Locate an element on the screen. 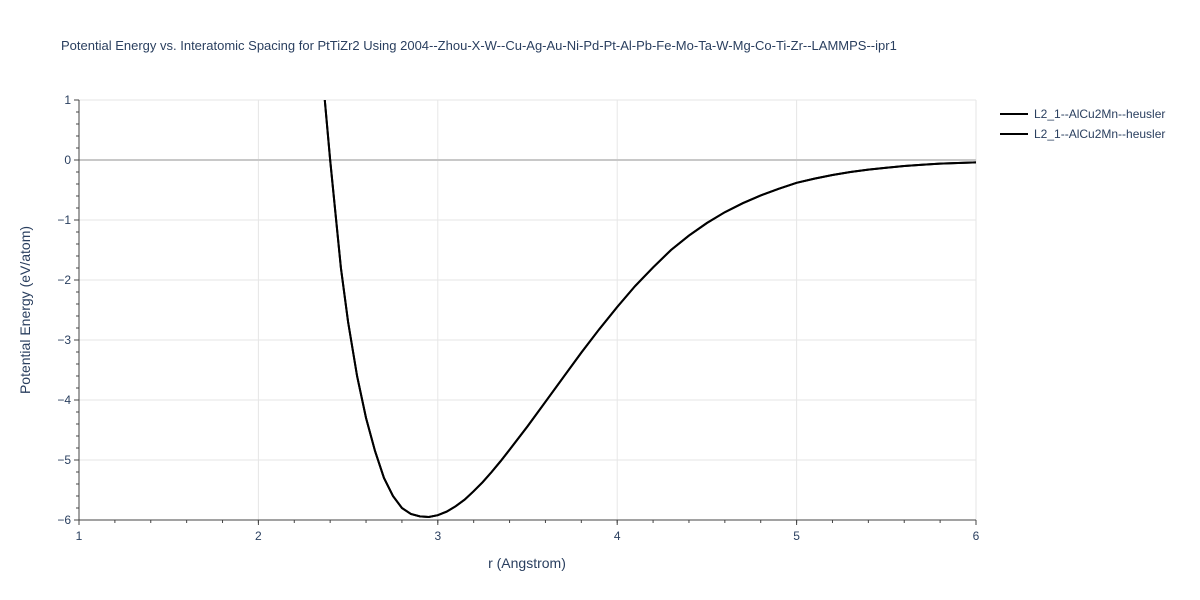 The width and height of the screenshot is (1200, 600). y-tick-label: −3 is located at coordinates (64, 340).